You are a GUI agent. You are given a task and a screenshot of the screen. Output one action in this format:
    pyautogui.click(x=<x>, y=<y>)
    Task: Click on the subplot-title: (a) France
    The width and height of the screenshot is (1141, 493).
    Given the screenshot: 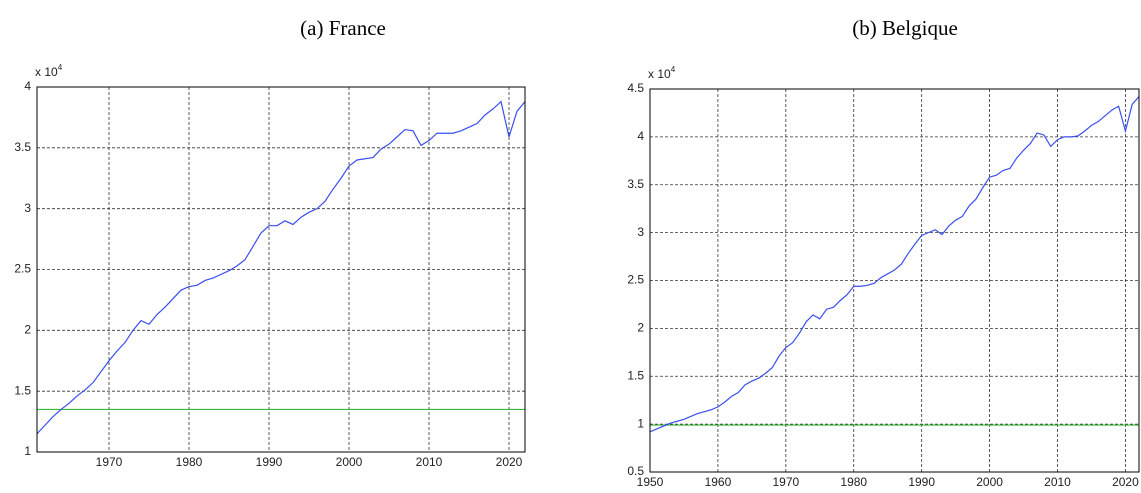 What is the action you would take?
    pyautogui.click(x=343, y=28)
    